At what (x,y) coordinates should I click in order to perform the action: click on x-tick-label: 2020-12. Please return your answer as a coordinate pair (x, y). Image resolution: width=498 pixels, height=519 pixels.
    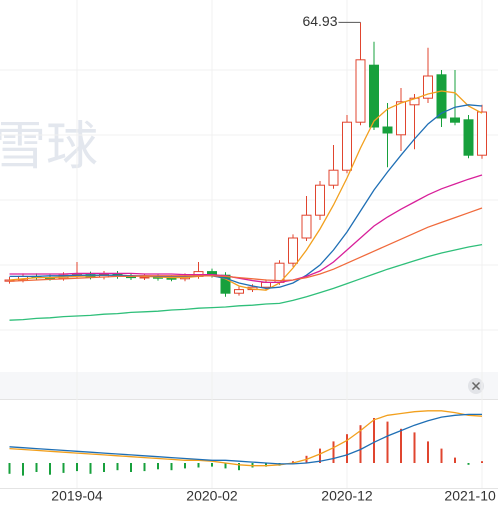
    Looking at the image, I should click on (347, 496).